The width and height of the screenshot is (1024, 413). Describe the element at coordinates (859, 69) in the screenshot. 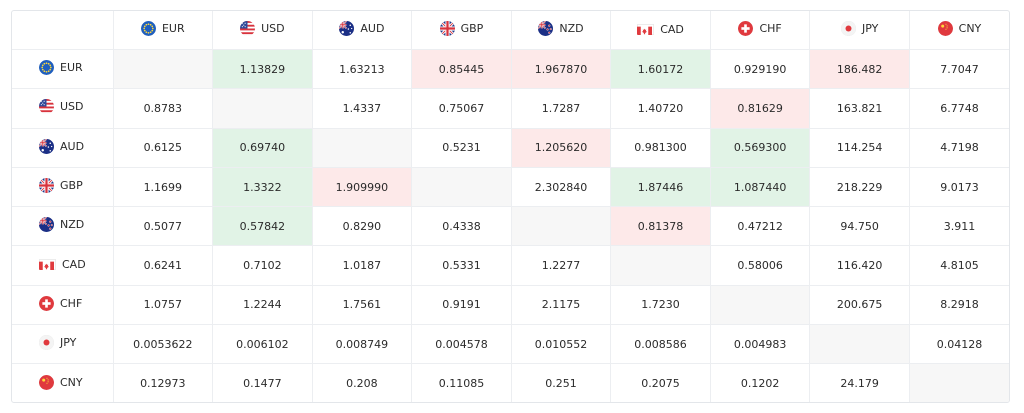

I see `rate-cell: 186.482` at that location.